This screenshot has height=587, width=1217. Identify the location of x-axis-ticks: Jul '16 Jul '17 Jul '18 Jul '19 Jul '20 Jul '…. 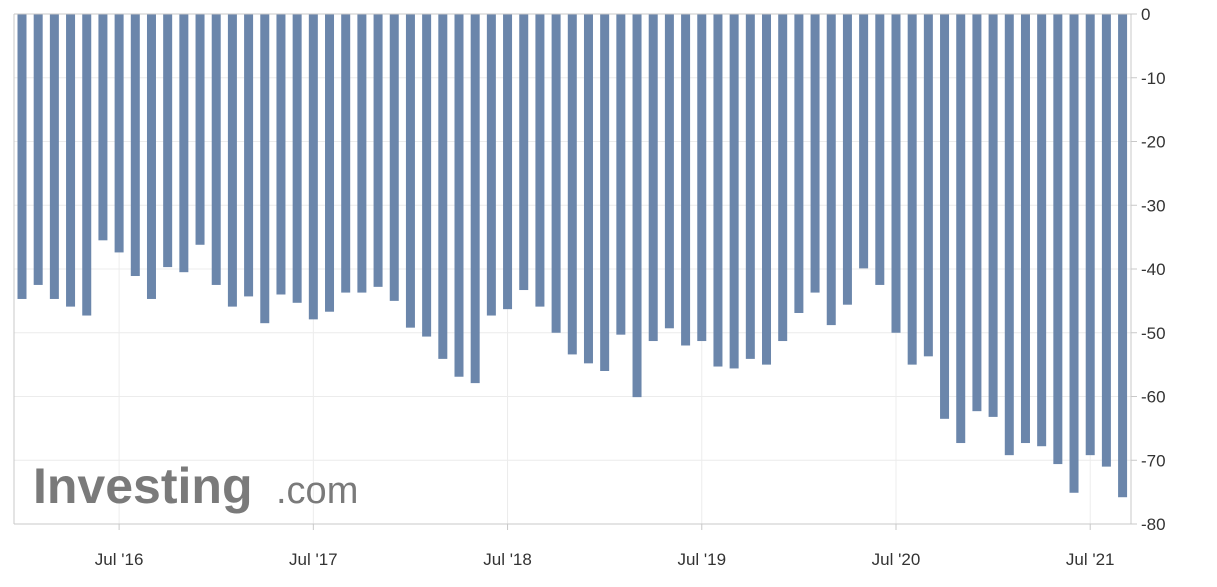
(605, 546).